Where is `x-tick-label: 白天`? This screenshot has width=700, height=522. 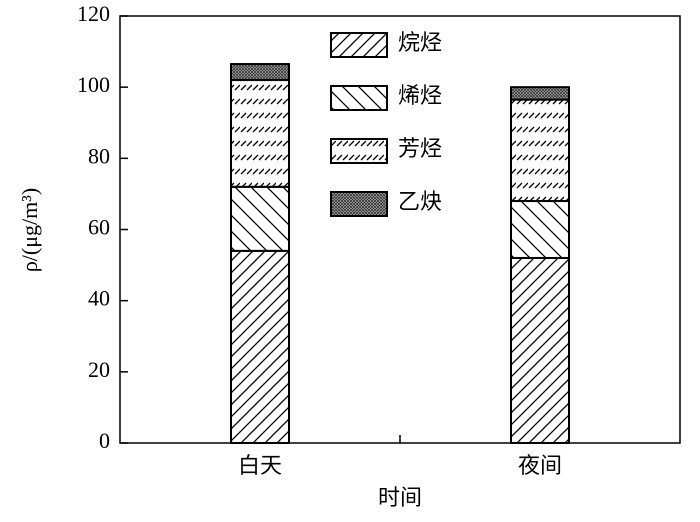
x-tick-label: 白天 is located at coordinates (260, 465).